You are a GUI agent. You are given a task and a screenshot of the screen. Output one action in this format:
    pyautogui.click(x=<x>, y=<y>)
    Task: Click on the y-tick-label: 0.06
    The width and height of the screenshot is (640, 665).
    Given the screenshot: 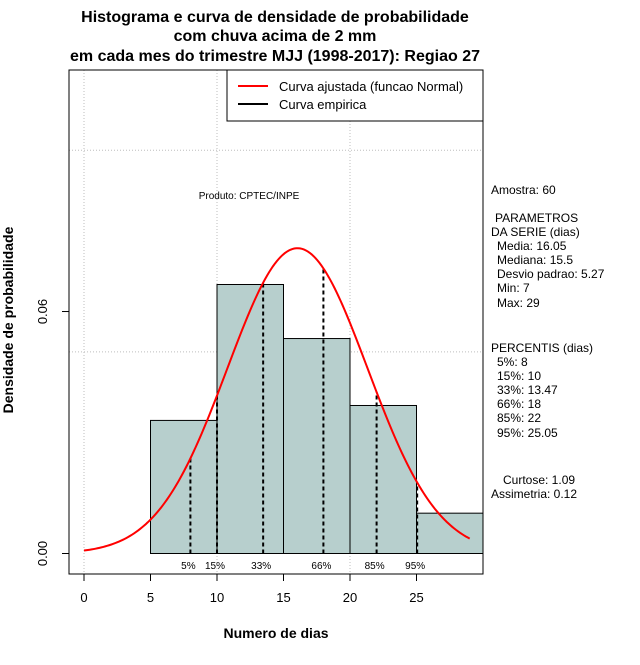 What is the action you would take?
    pyautogui.click(x=42, y=311)
    